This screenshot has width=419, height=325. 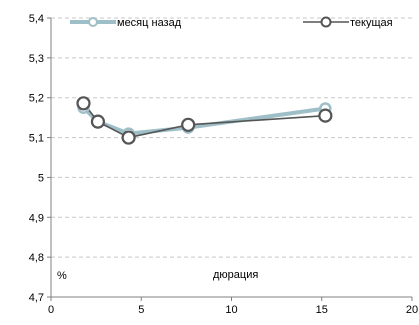 I want to click on y-tick-label: 4,7, so click(x=36, y=298).